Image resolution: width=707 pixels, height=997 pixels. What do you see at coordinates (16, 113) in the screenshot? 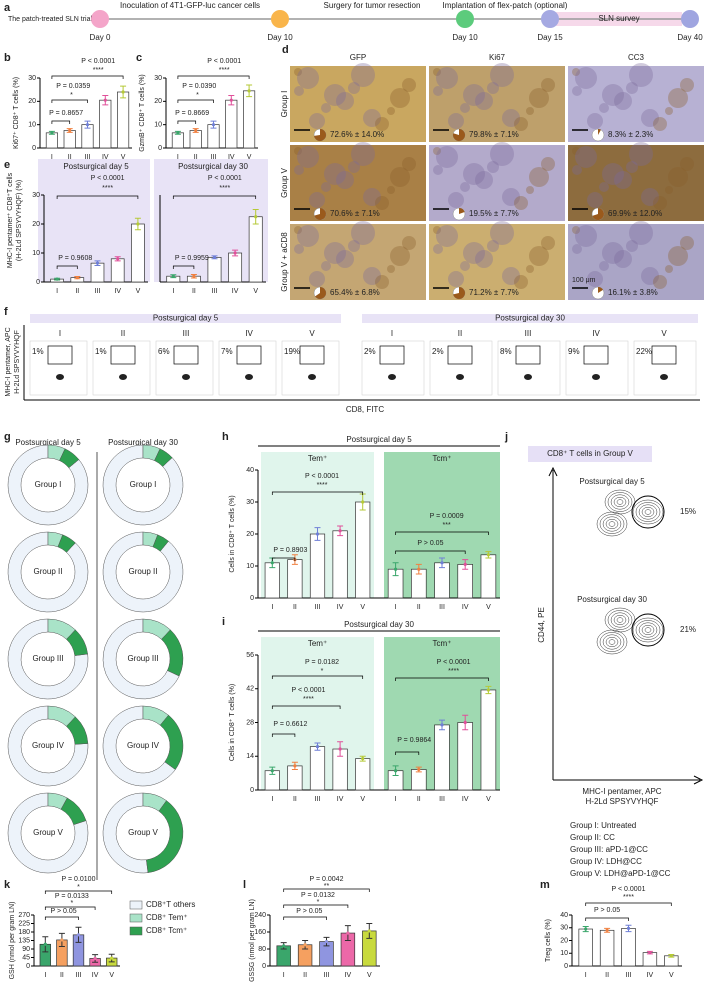
I see `y-axis-label: Ki67⁺ CD8⁺ T cells (%)` at bounding box center [16, 113].